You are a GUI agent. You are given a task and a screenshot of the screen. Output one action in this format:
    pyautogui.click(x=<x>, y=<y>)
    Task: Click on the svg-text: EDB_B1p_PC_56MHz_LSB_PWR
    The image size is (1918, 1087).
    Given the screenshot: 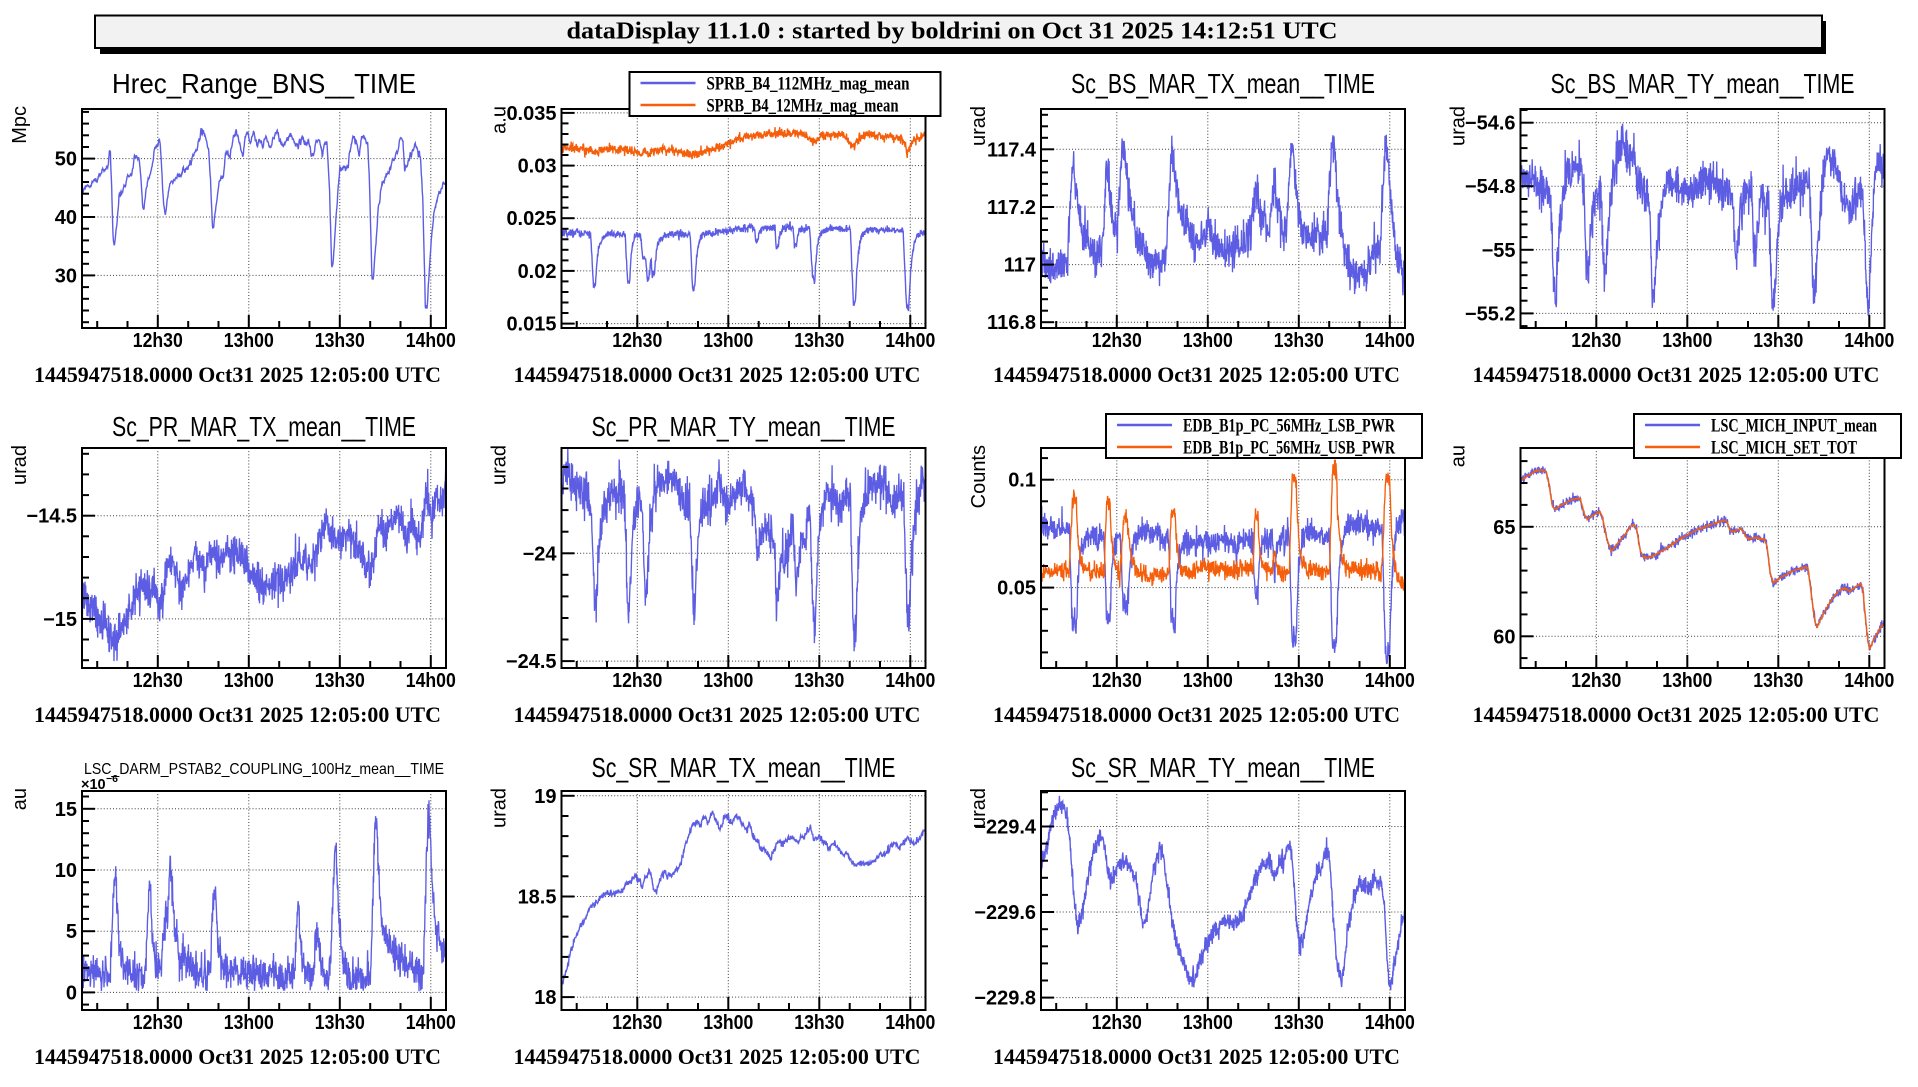 What is the action you would take?
    pyautogui.click(x=1289, y=426)
    